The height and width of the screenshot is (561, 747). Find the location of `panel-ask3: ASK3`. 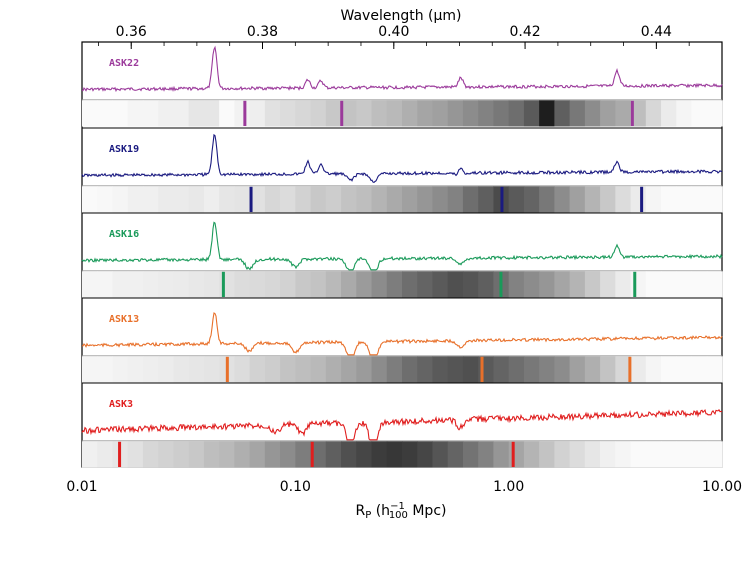

panel-ask3: ASK3 is located at coordinates (402, 425).